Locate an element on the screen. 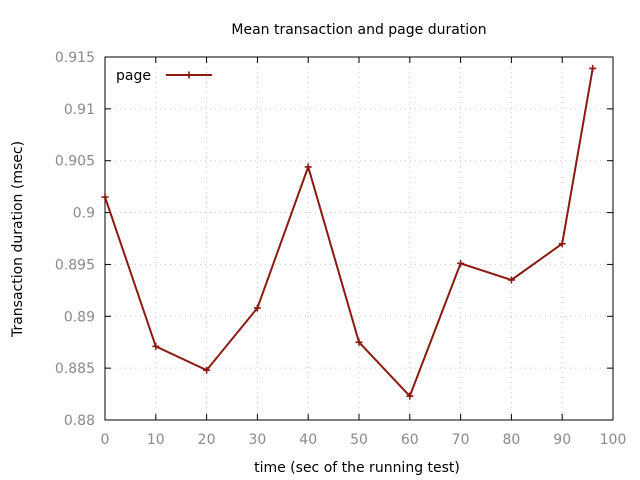  y-tick-label: 0.91 is located at coordinates (79, 110).